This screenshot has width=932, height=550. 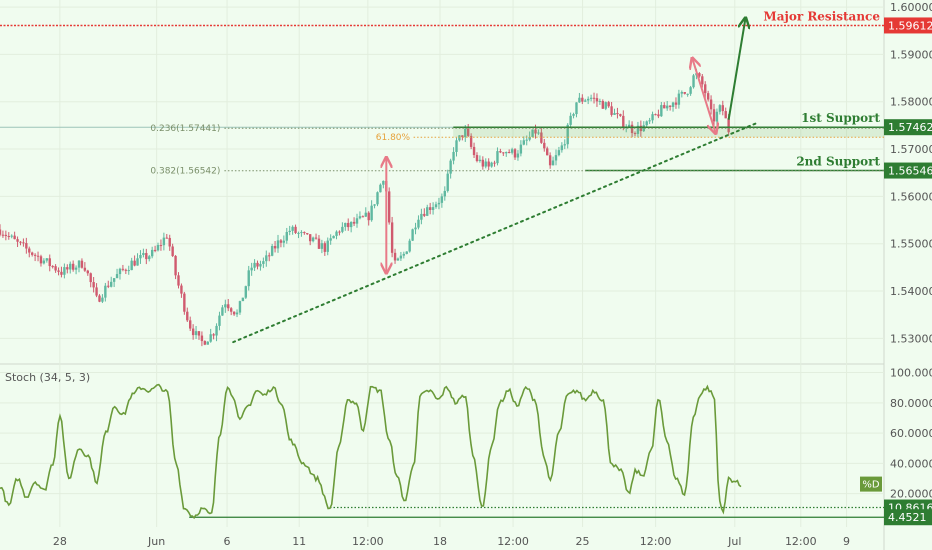 What do you see at coordinates (911, 373) in the screenshot?
I see `stoch-tick-label: 100.0000` at bounding box center [911, 373].